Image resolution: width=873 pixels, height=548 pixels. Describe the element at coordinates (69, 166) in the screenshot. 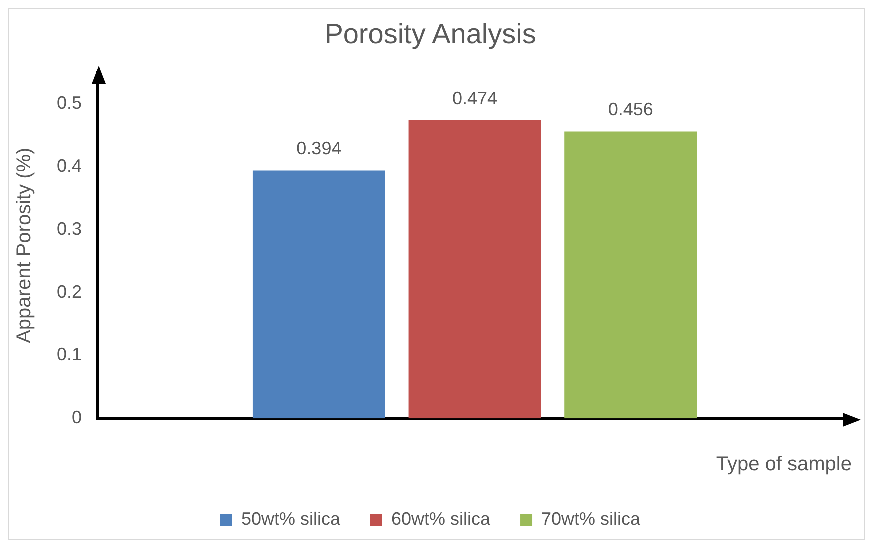

I see `y-tick-label: 0.4` at that location.